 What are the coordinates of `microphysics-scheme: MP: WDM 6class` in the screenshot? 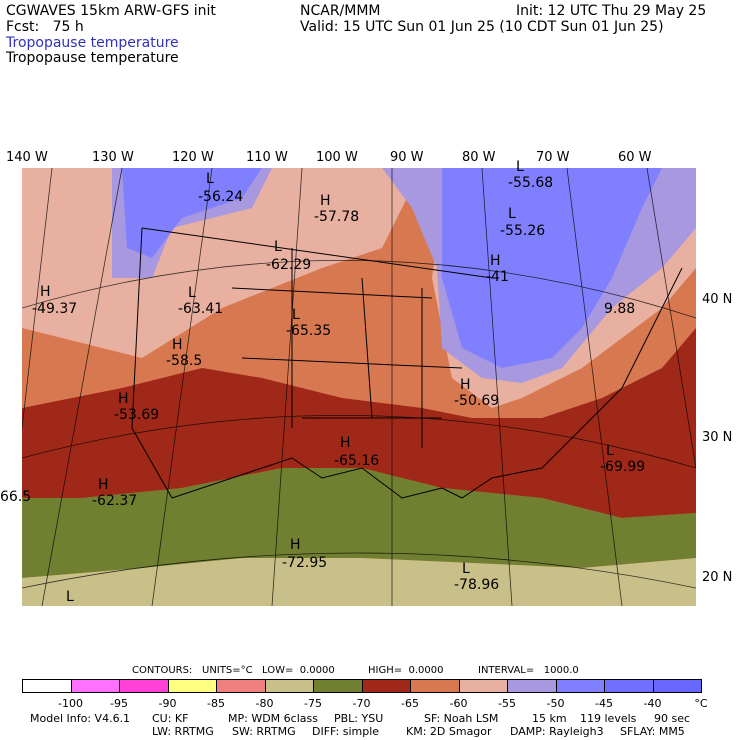 It's located at (273, 718).